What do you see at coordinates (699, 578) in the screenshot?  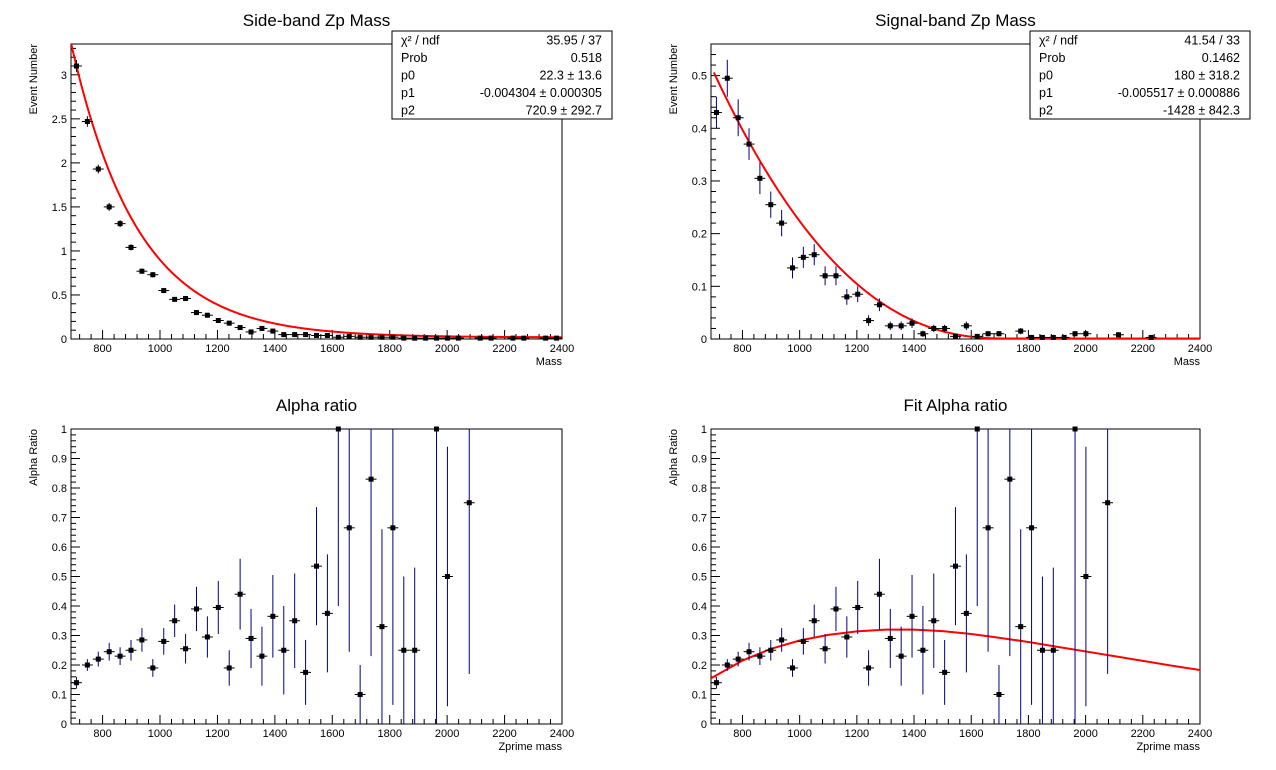 I see `y-tick-label: 0.5` at bounding box center [699, 578].